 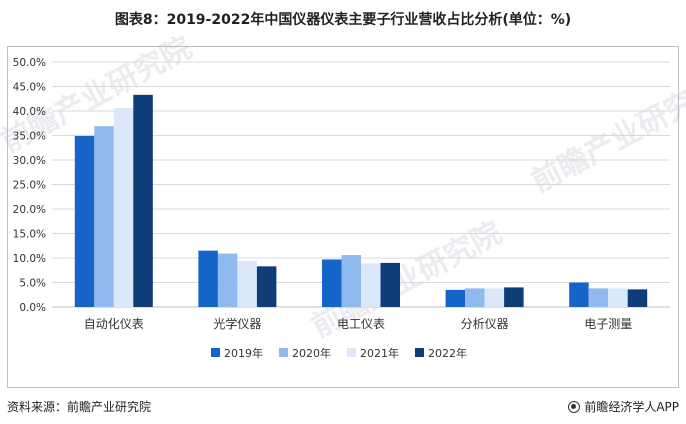 What do you see at coordinates (79, 407) in the screenshot?
I see `source-note: 资料来源：前瞻产业研究院` at bounding box center [79, 407].